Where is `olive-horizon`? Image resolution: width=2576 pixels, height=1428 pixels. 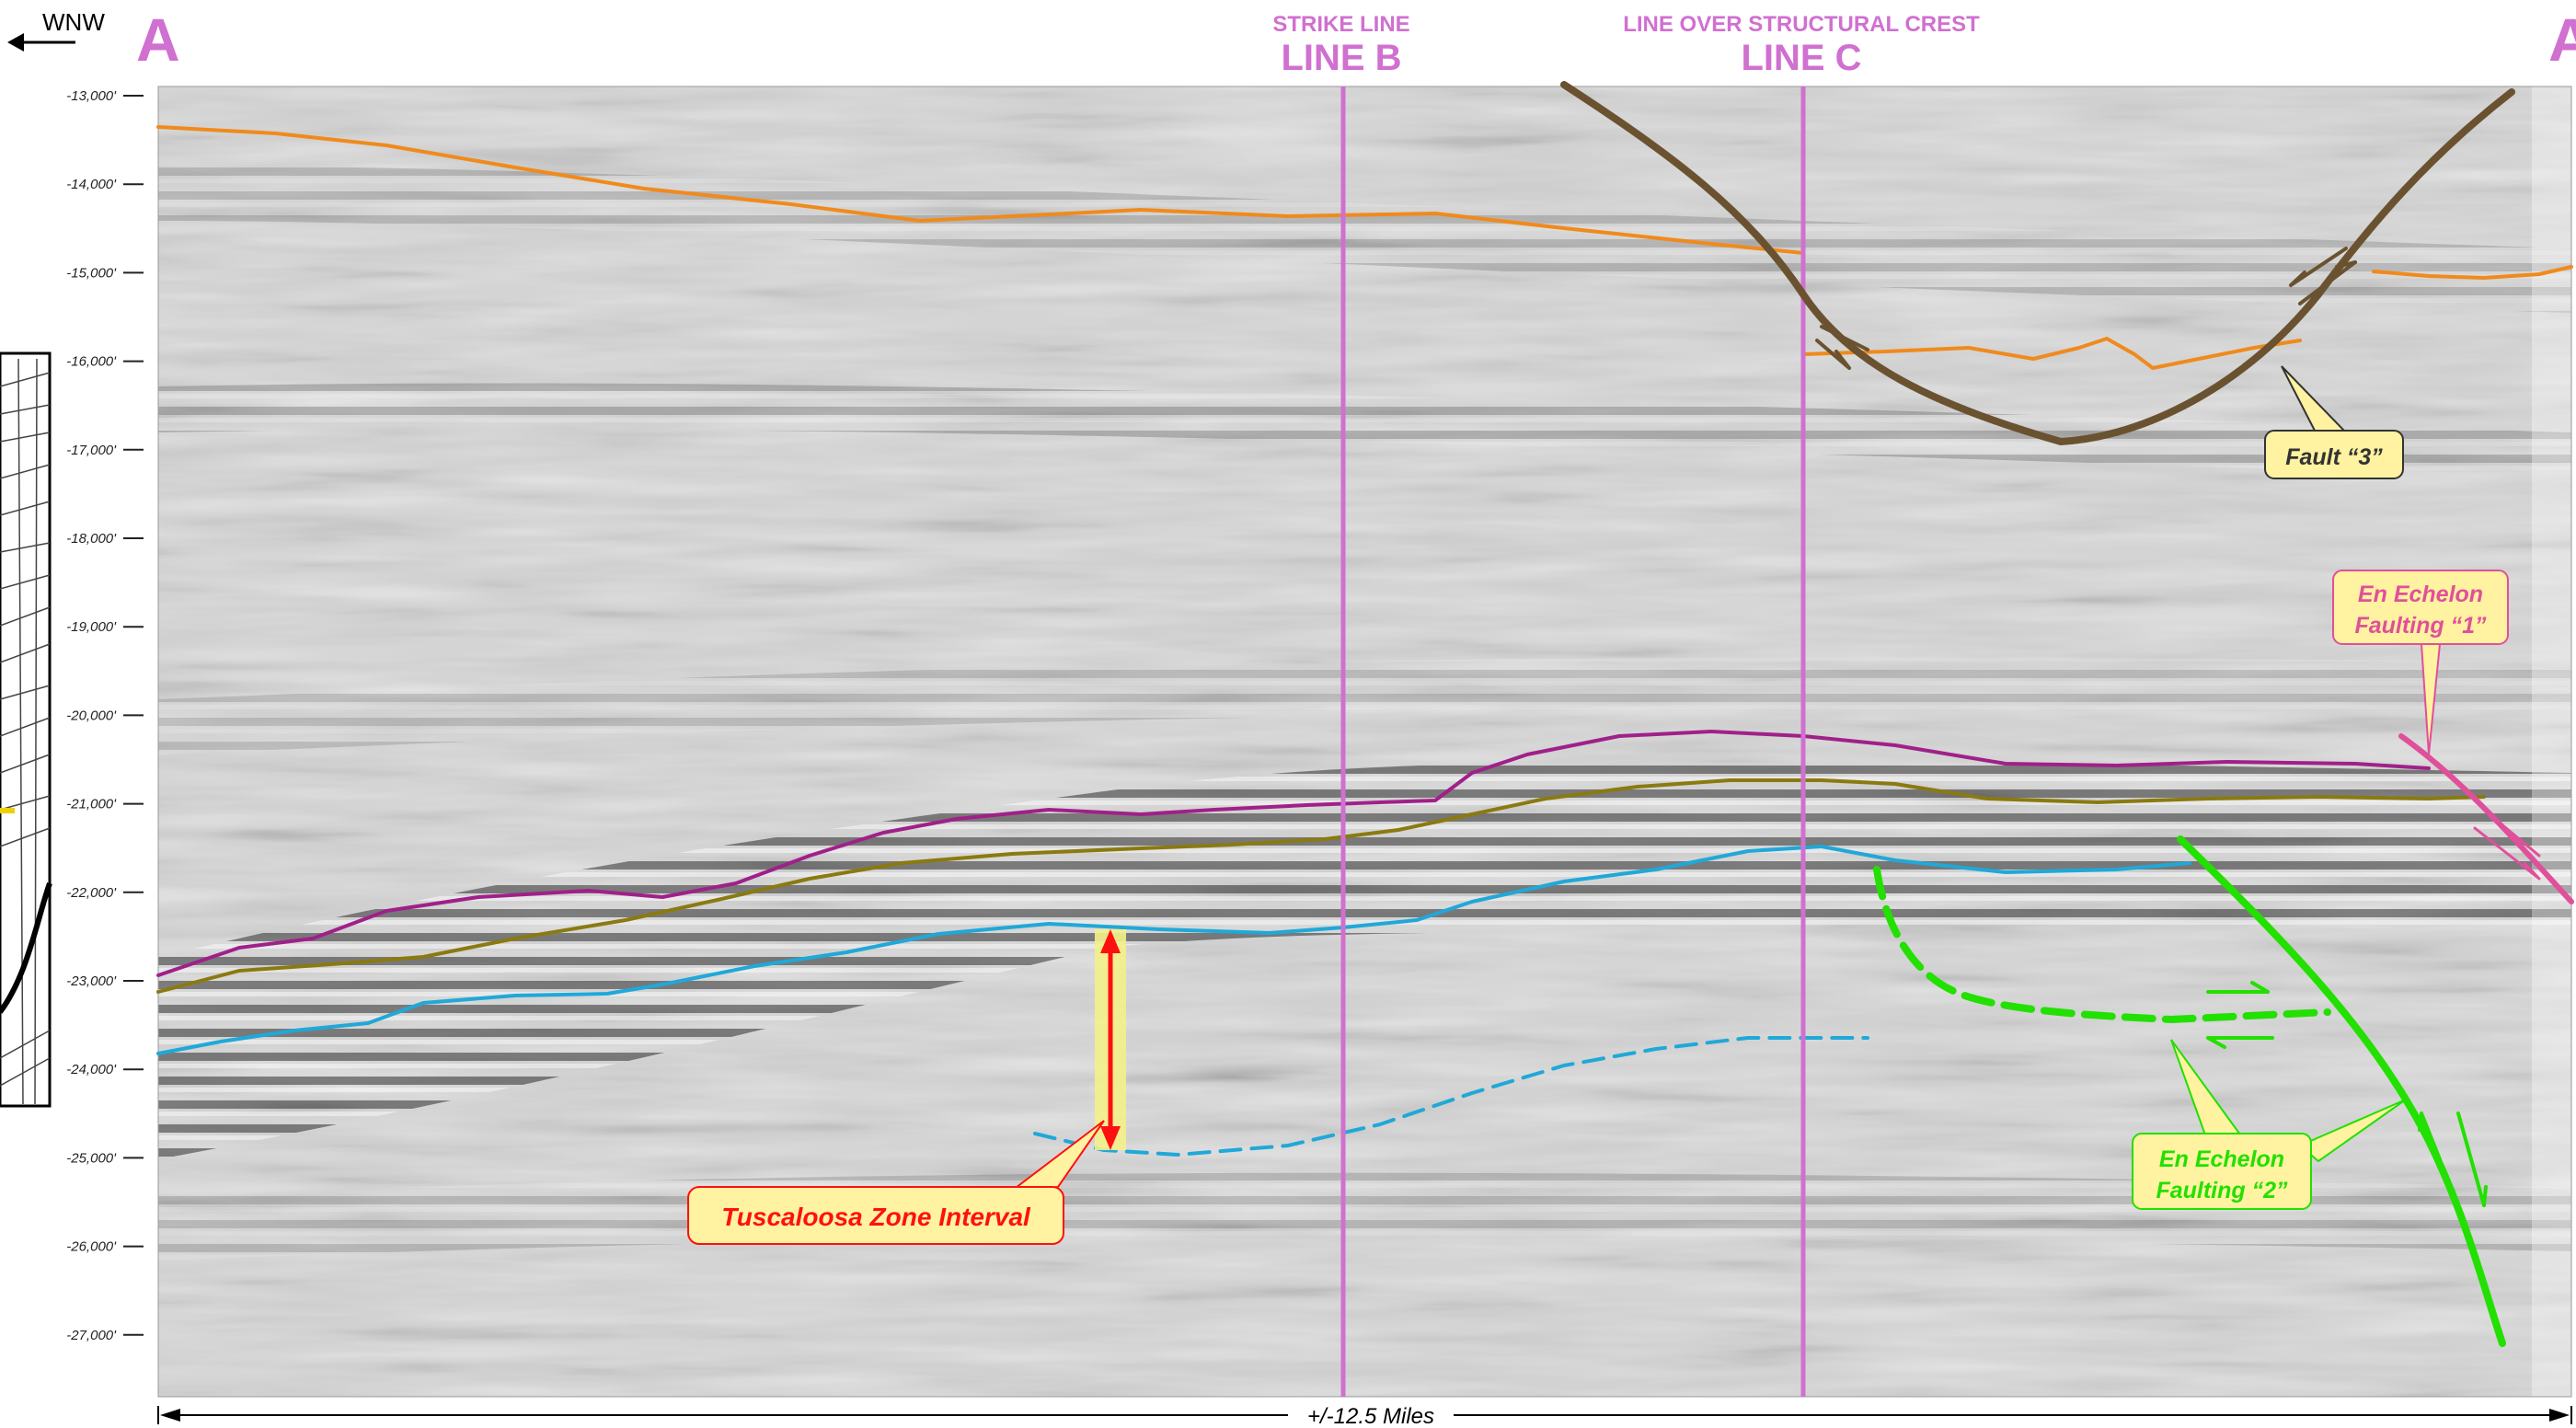 olive-horizon is located at coordinates (1321, 886).